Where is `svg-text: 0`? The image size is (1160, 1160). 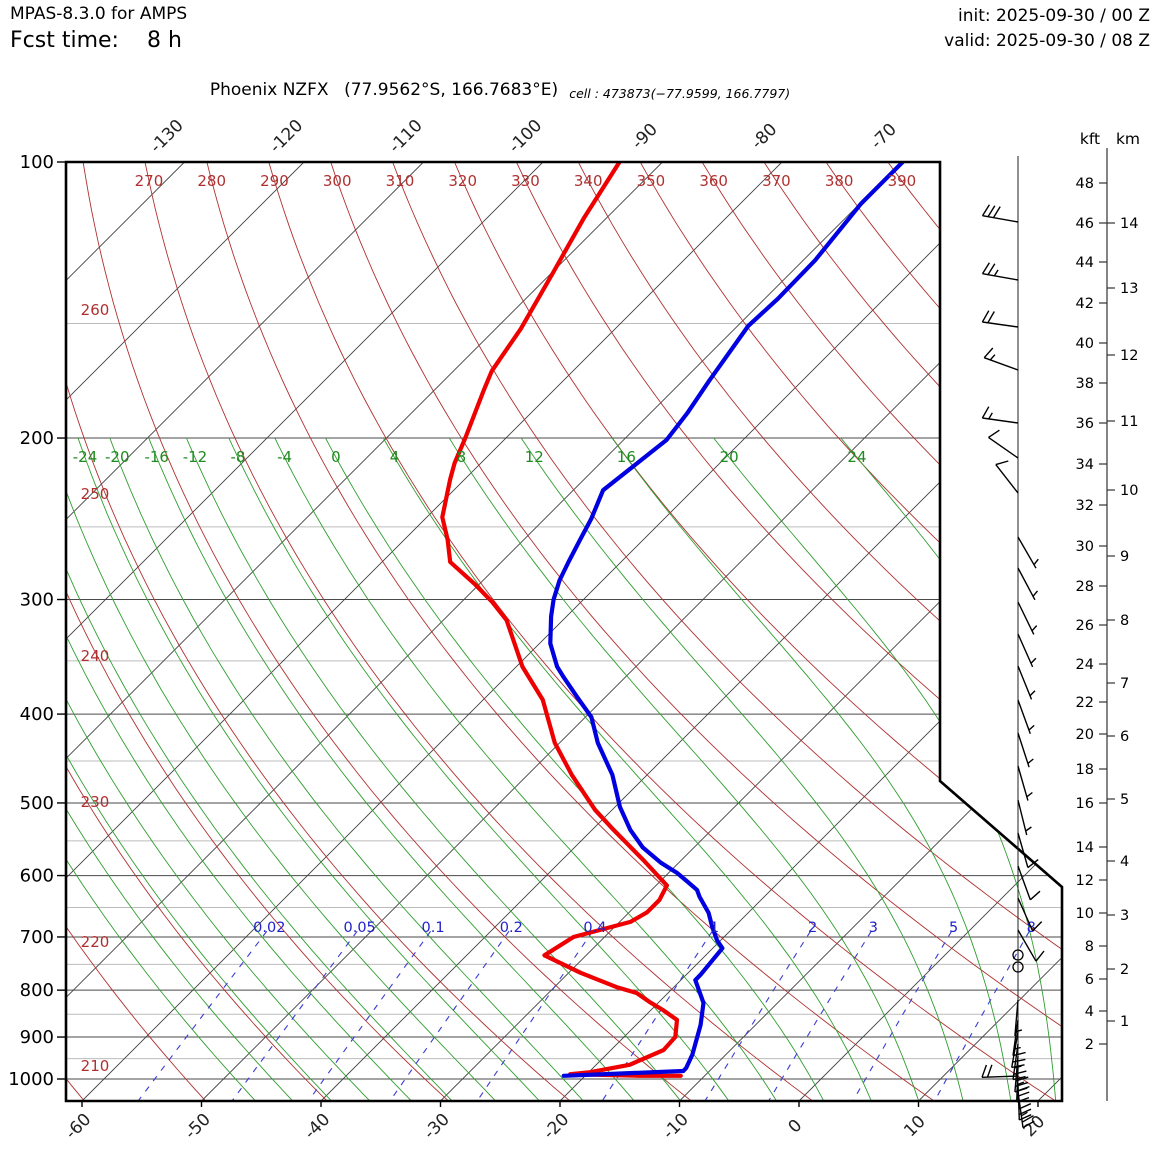 svg-text: 0 is located at coordinates (336, 457).